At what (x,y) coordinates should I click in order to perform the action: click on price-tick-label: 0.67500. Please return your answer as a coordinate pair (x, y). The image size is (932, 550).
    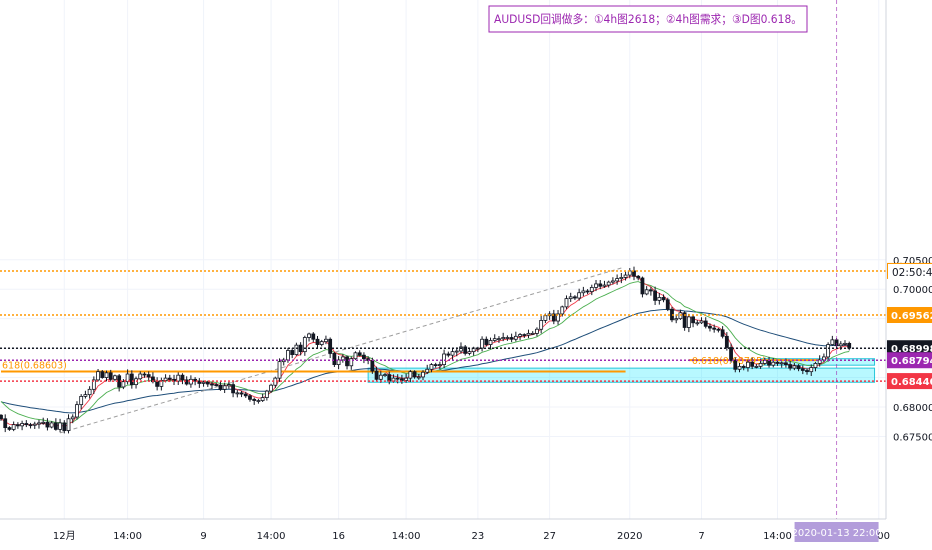
    Looking at the image, I should click on (912, 437).